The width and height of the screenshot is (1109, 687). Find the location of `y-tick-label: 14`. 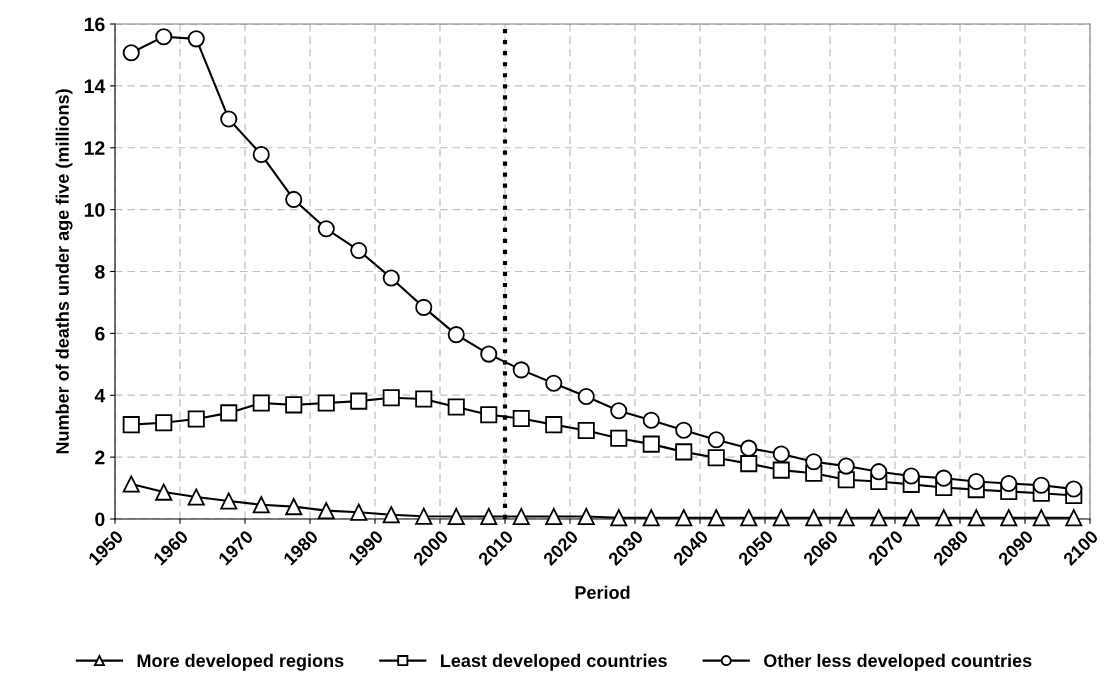

y-tick-label: 14 is located at coordinates (95, 86).